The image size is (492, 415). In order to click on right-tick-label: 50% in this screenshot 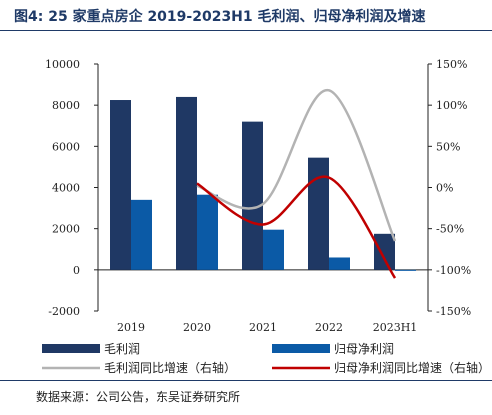, I will do `click(448, 146)`.